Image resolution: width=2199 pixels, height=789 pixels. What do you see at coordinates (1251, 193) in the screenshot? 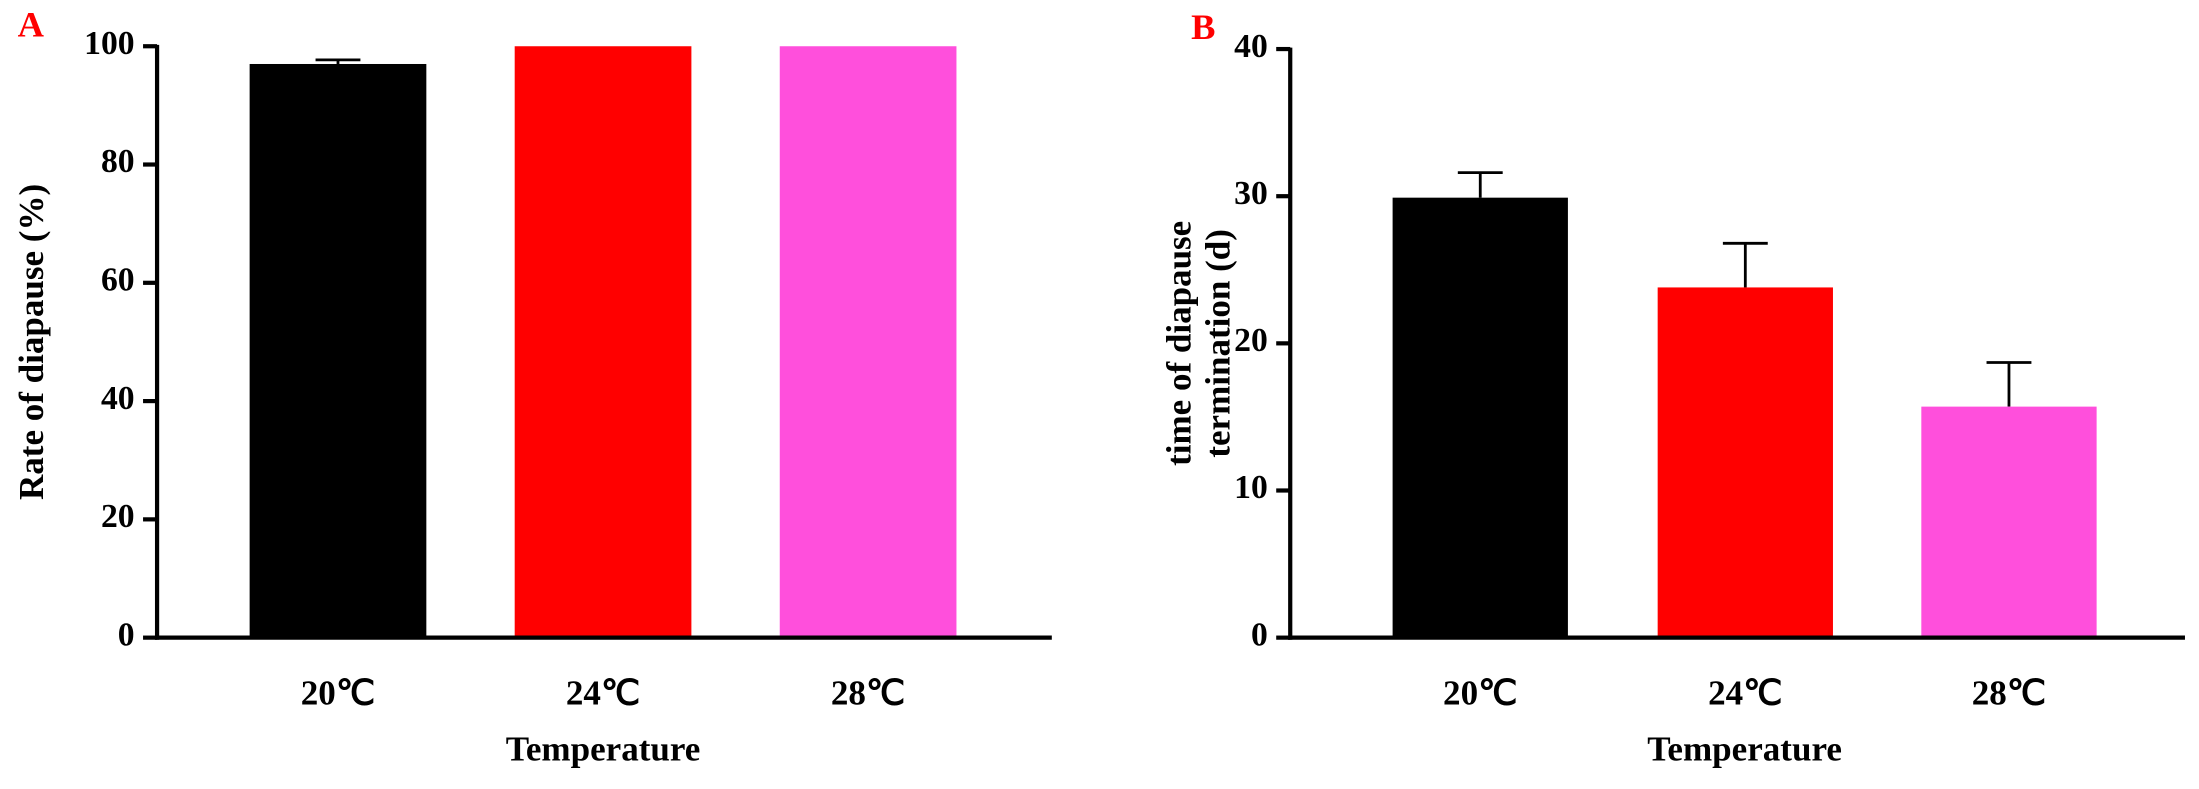
I see `y-tick-label: 30` at bounding box center [1251, 193].